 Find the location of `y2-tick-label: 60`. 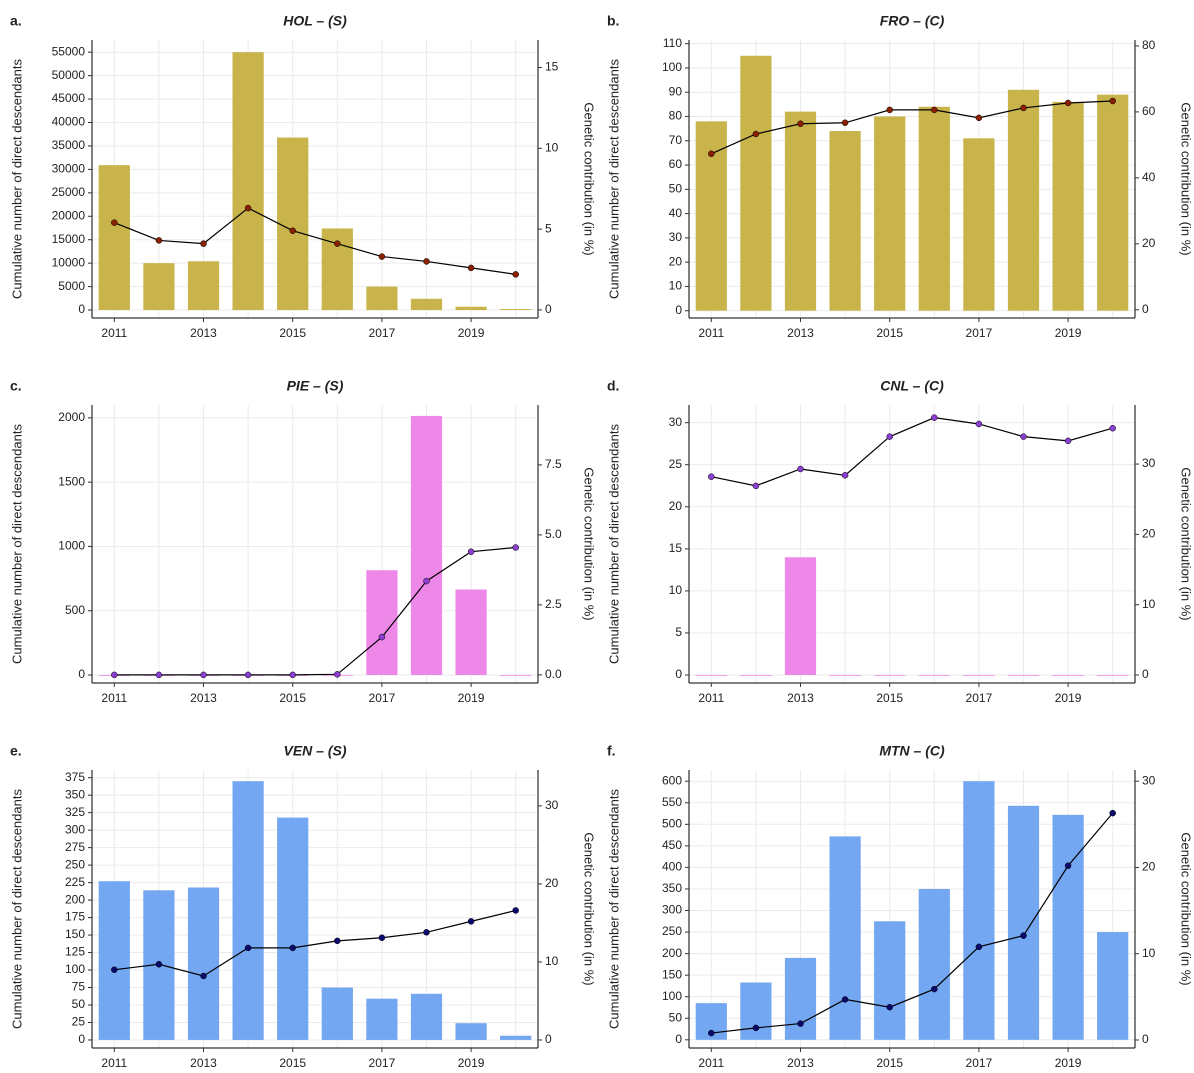

y2-tick-label: 60 is located at coordinates (1149, 111).